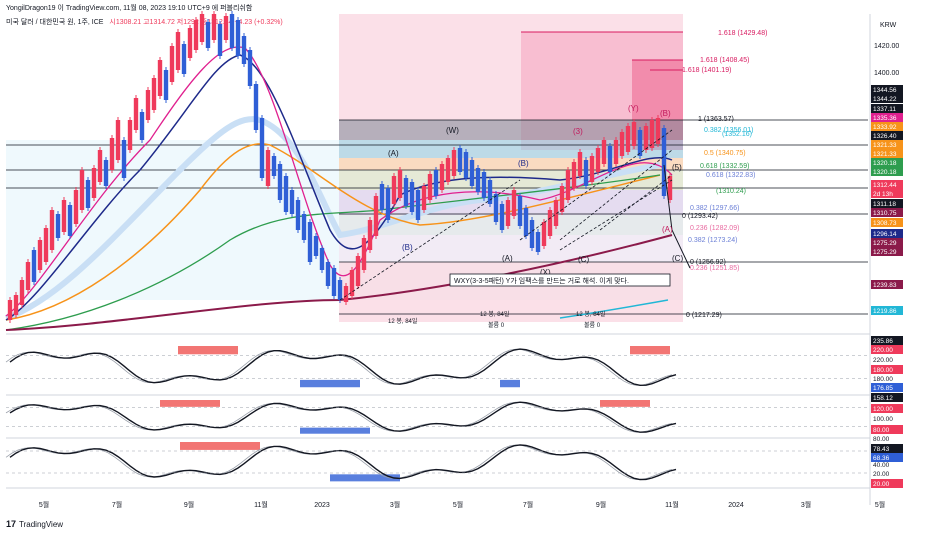 The height and width of the screenshot is (533, 936). Describe the element at coordinates (34, 524) in the screenshot. I see `footer-brand: 17 TradingView` at that location.